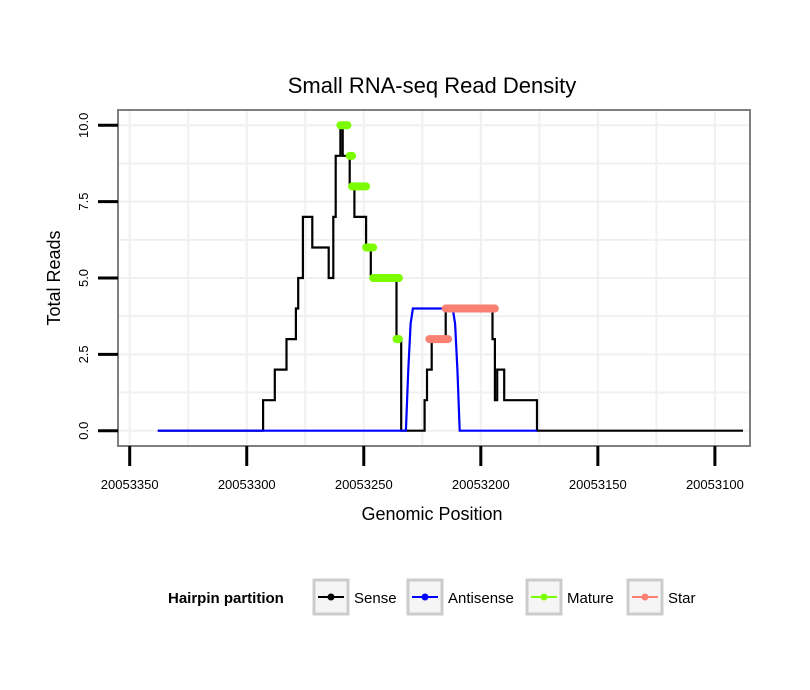 Image resolution: width=810 pixels, height=690 pixels. I want to click on legend-label-star: Star, so click(682, 598).